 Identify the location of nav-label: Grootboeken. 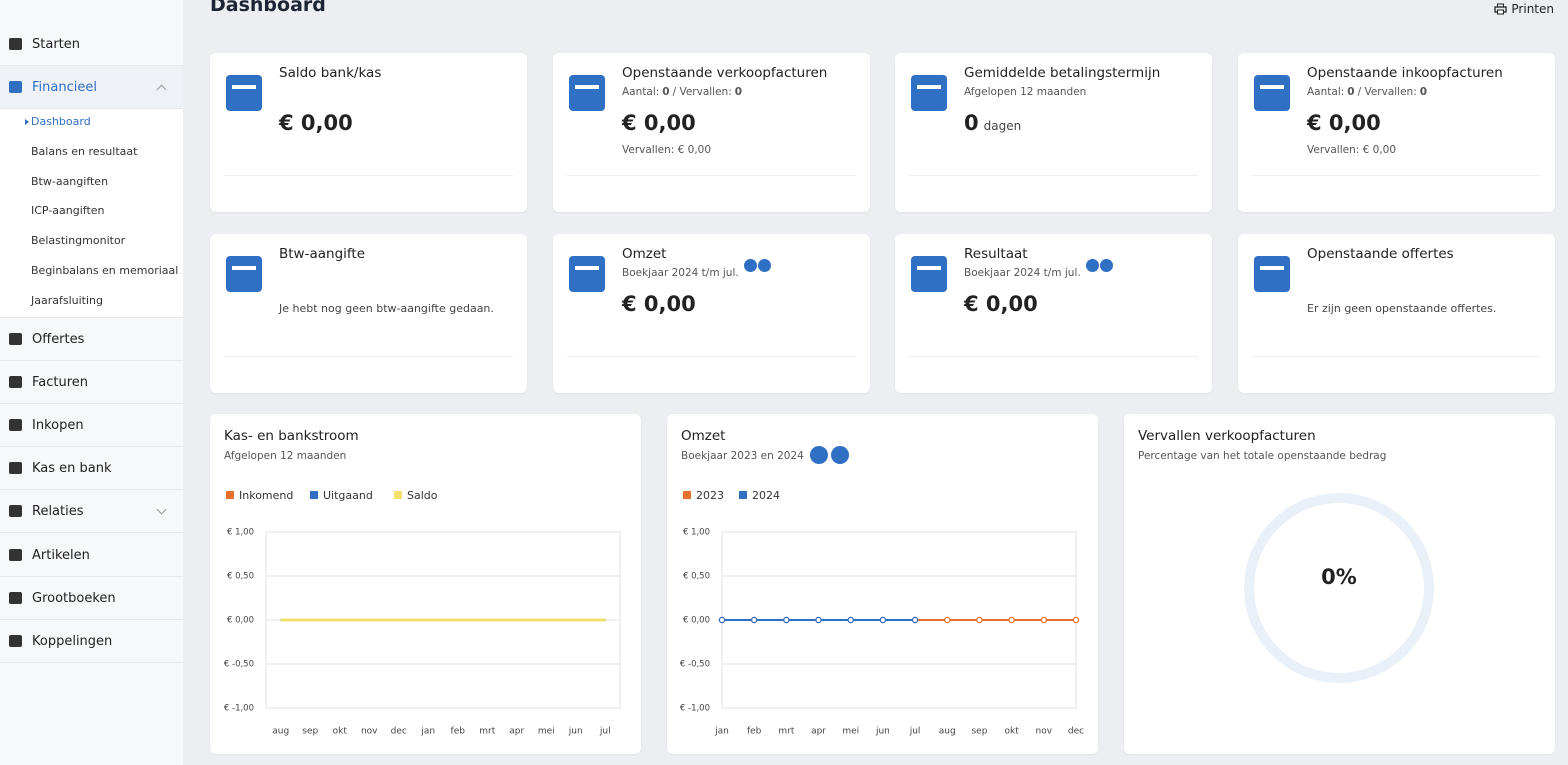
(74, 598).